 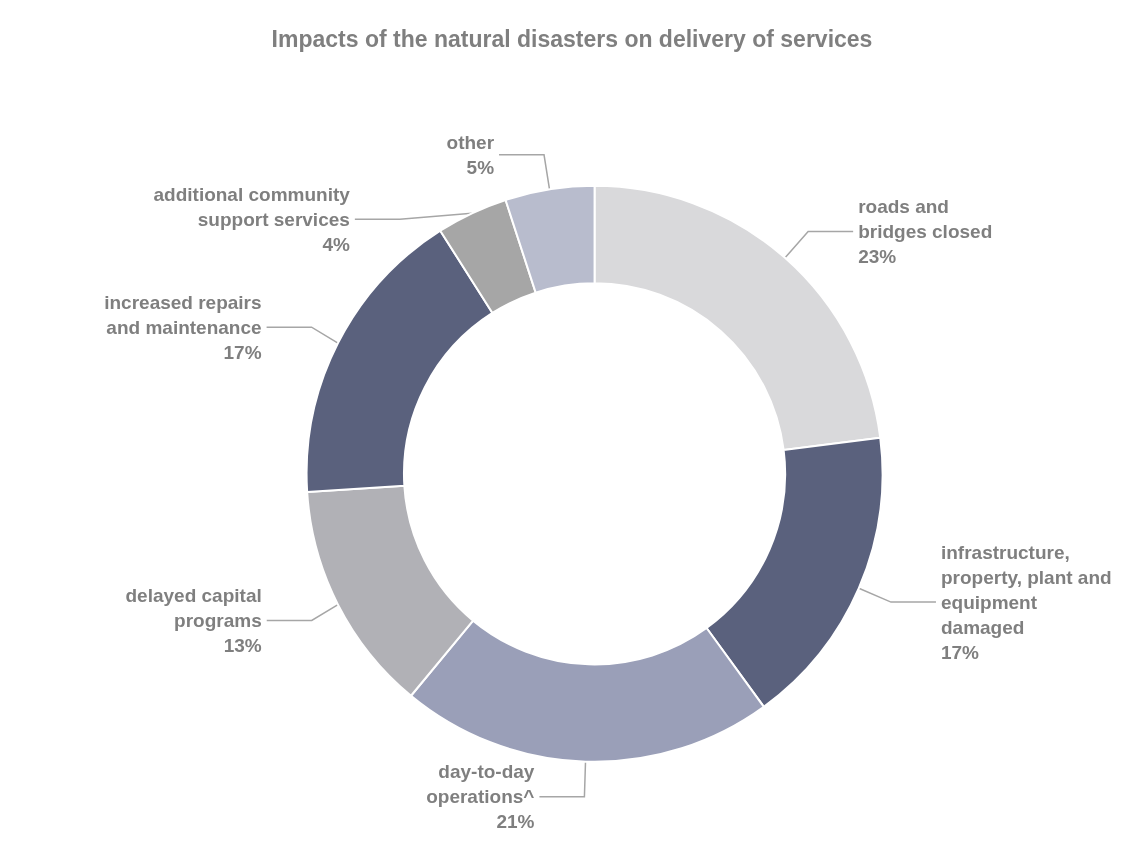 I want to click on slice-label: increased repairs and maintenance, so click(x=183, y=314).